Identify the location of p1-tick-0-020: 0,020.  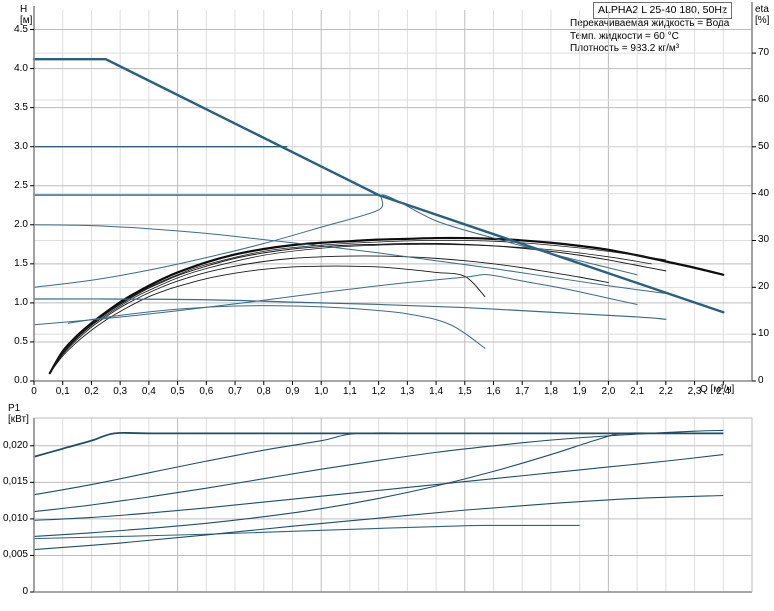
(15, 445).